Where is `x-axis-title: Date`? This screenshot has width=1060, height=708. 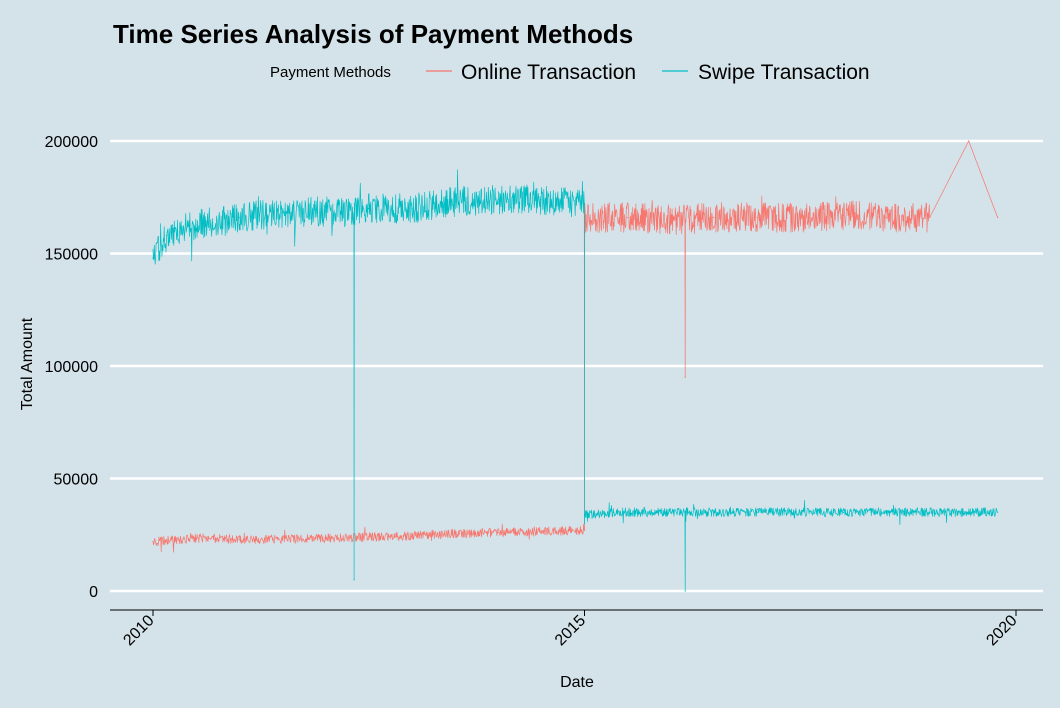
x-axis-title: Date is located at coordinates (577, 682).